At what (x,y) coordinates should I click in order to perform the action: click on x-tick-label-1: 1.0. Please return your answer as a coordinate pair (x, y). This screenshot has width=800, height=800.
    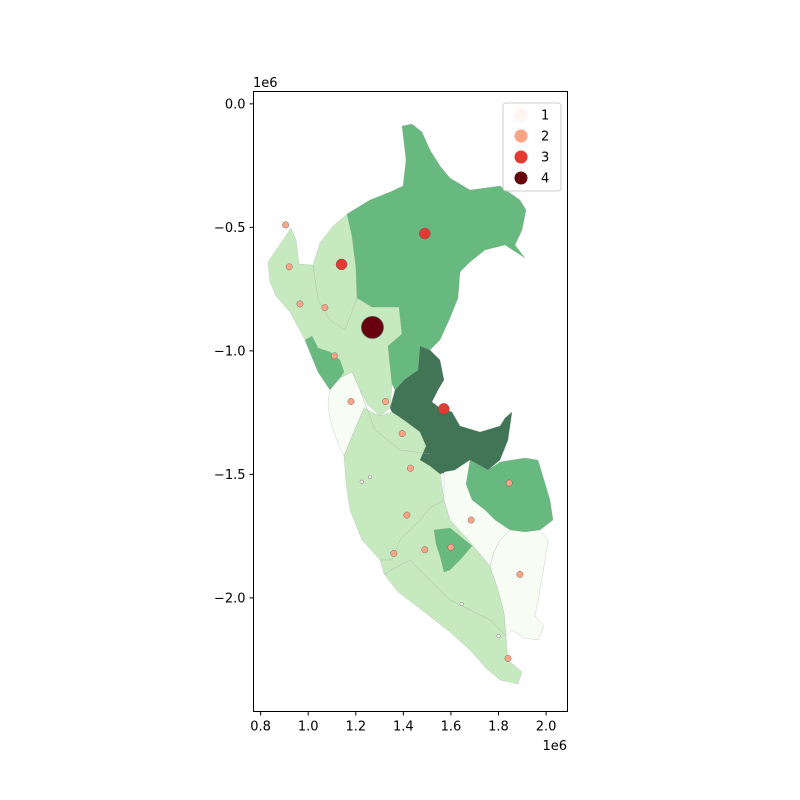
    Looking at the image, I should click on (308, 727).